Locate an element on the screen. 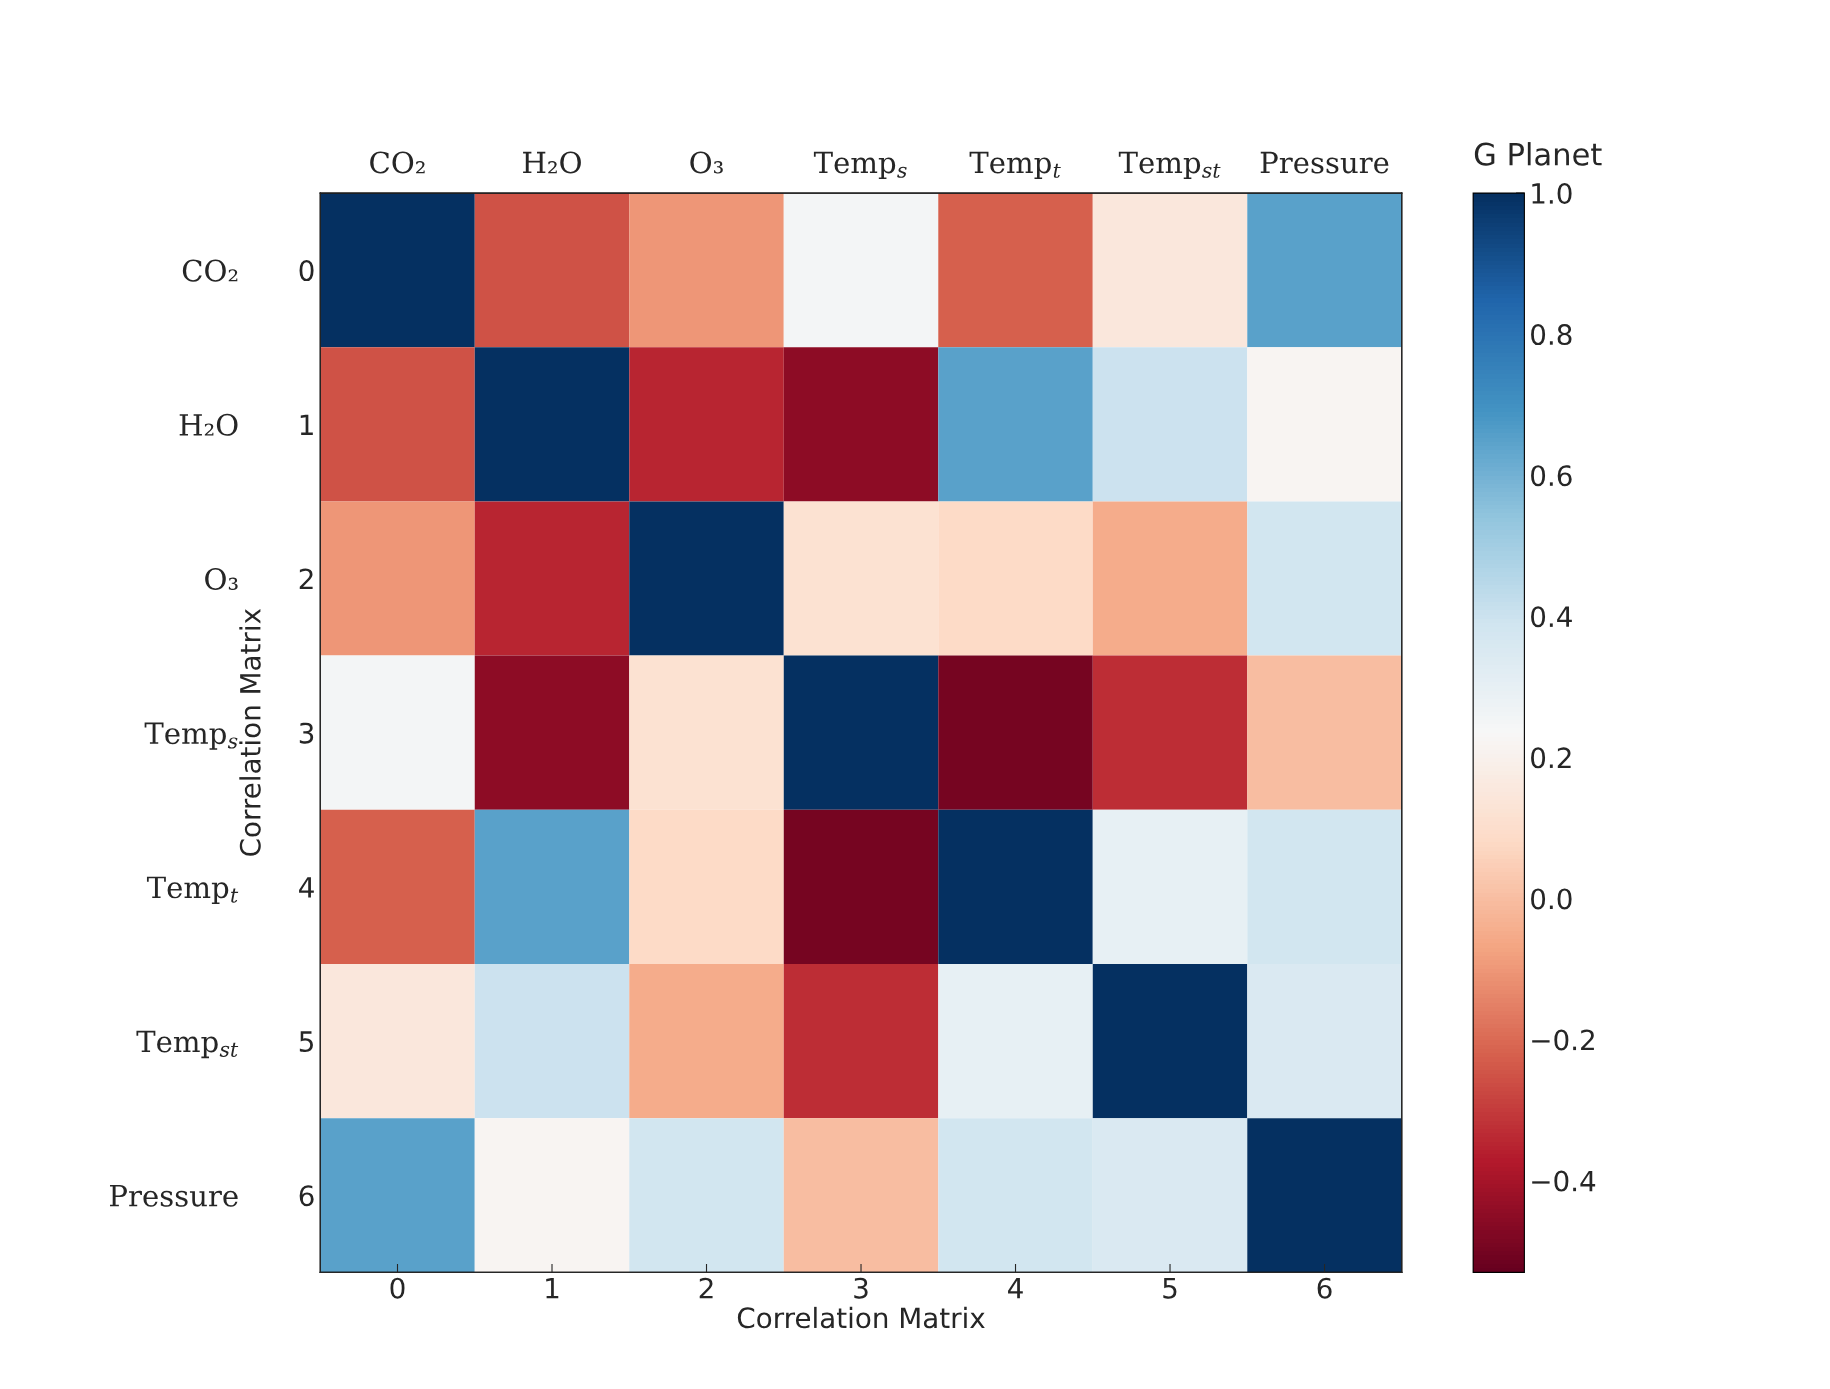  y-tick-label: 6 is located at coordinates (306, 1196).